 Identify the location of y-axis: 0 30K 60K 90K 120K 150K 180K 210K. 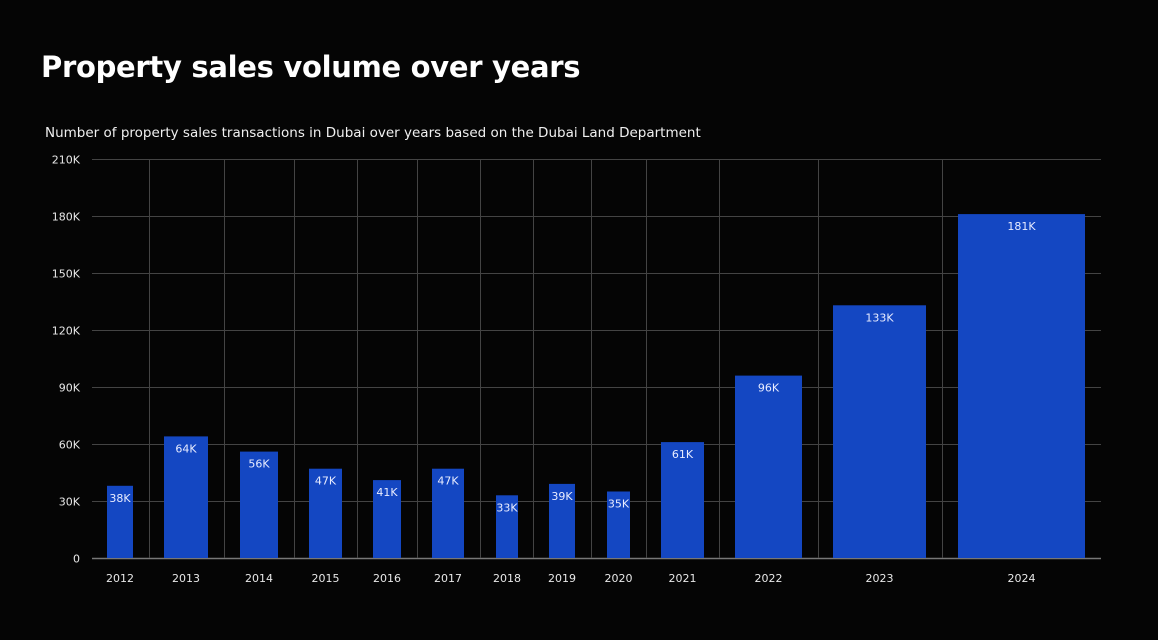
(66, 360).